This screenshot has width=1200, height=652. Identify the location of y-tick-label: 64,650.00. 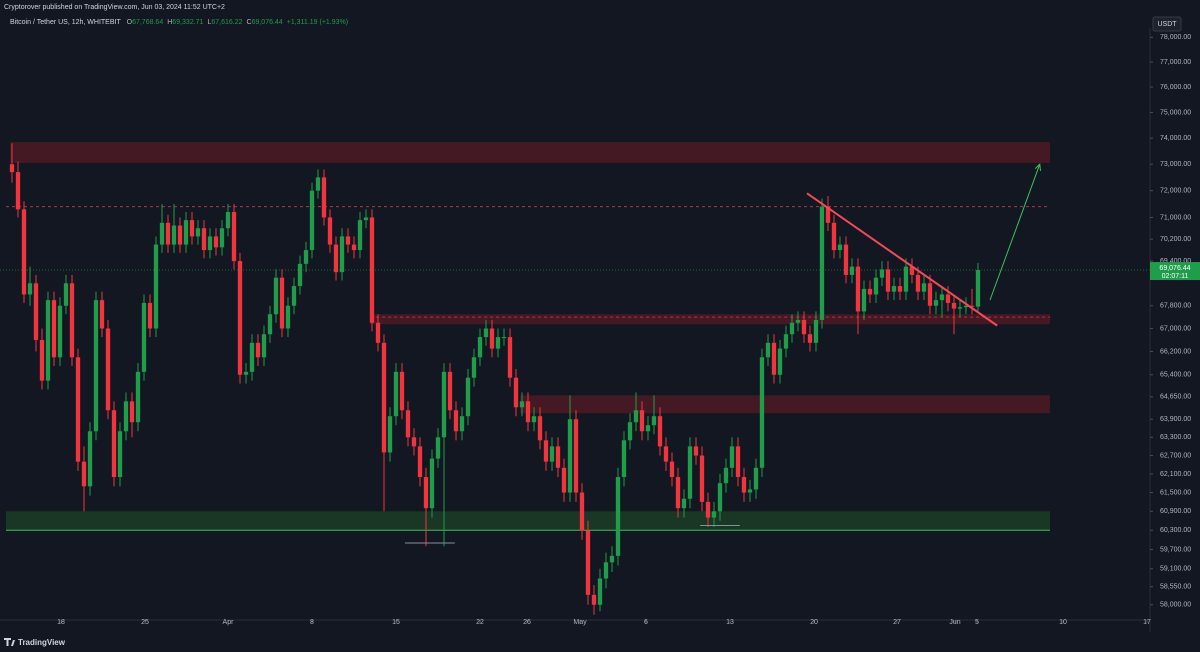
(1175, 397).